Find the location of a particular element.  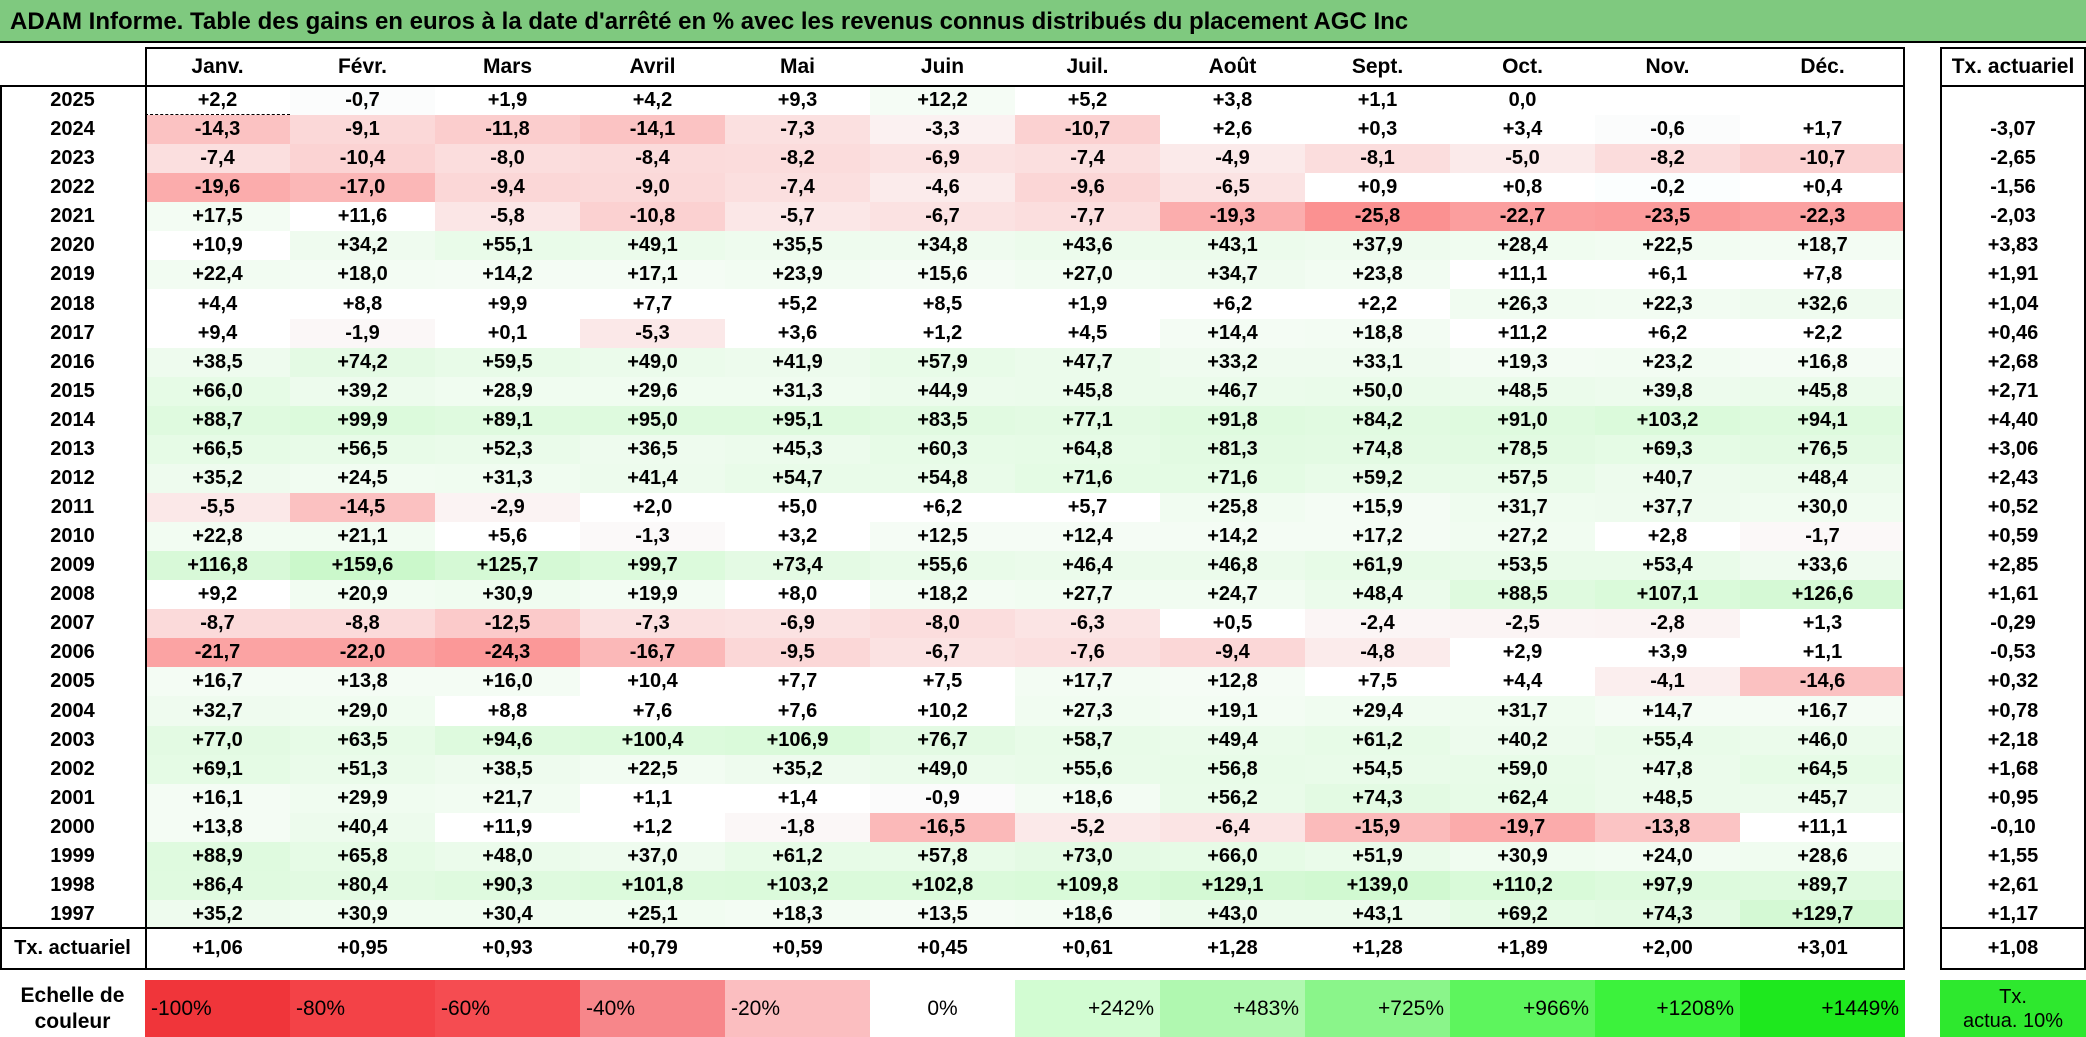

table-cell: +9,4 is located at coordinates (217, 333).